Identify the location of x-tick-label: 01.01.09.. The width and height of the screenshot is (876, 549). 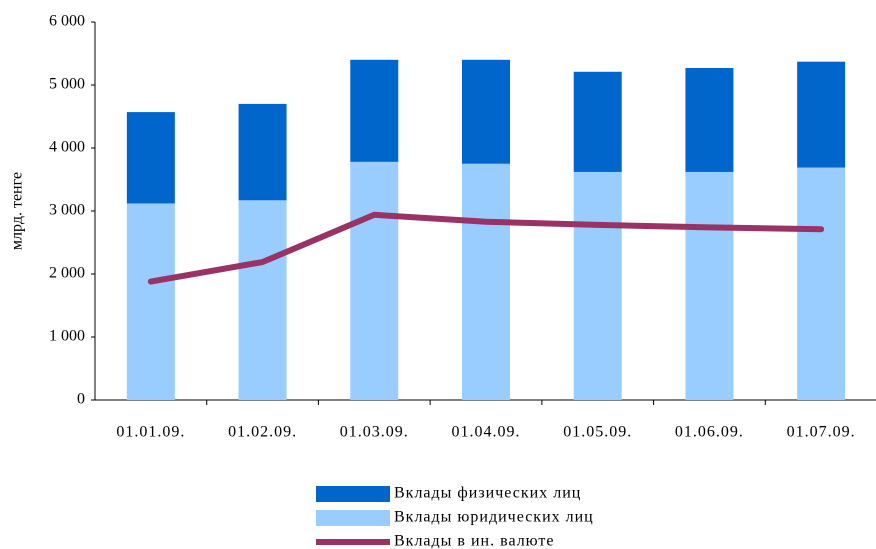
(150, 432).